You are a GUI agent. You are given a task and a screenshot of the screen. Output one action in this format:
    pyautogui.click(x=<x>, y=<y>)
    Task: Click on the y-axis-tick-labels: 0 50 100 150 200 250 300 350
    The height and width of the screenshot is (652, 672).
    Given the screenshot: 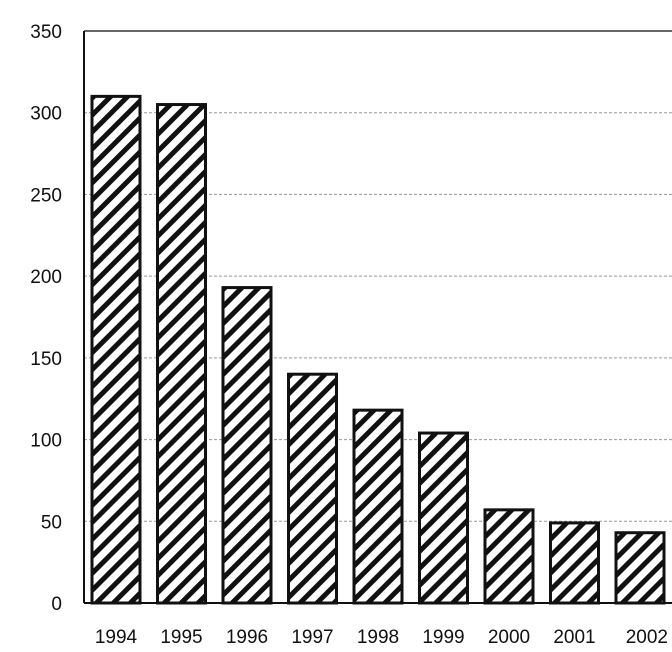 What is the action you would take?
    pyautogui.click(x=46, y=318)
    